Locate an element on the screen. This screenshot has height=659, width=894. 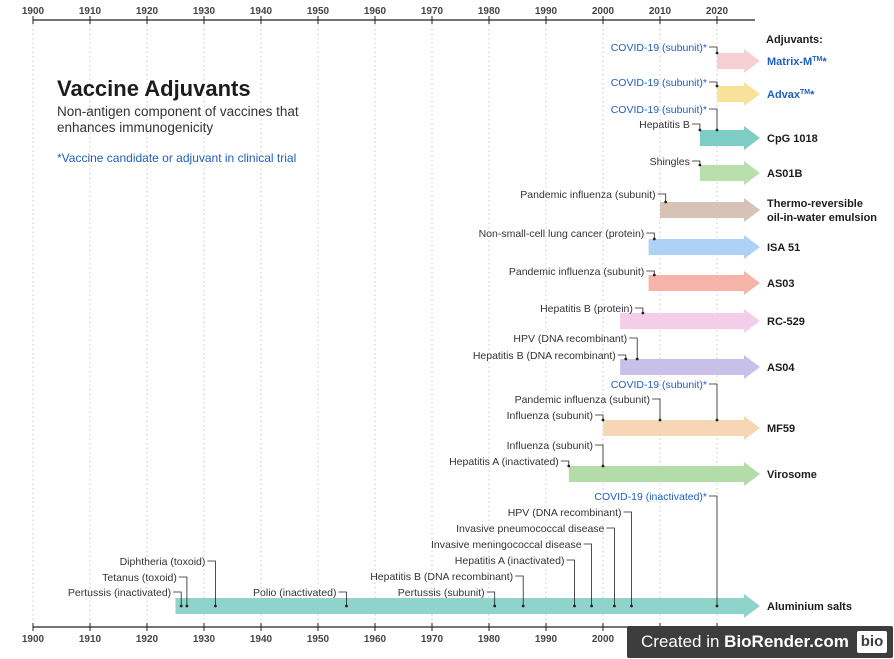
tick-label-top-1950: 1950 is located at coordinates (318, 11).